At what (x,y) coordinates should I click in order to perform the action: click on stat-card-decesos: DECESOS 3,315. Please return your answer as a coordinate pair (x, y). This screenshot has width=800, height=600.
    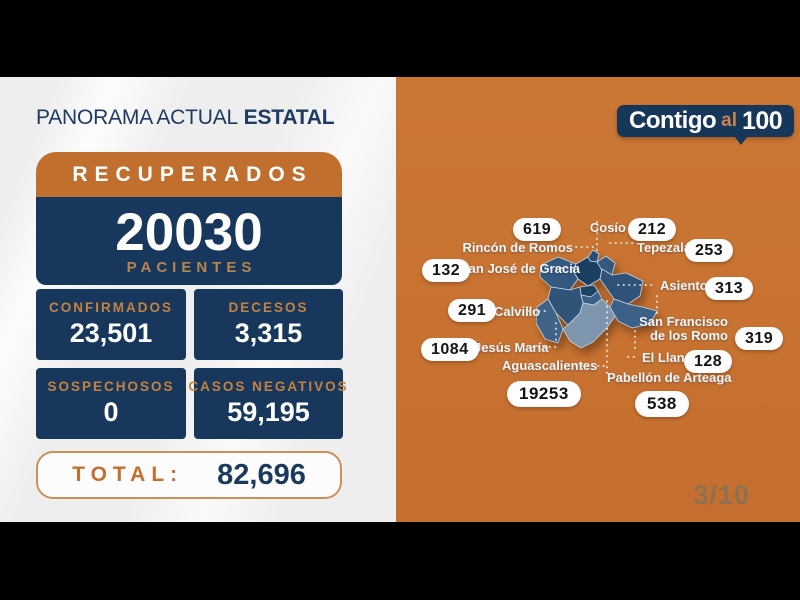
    Looking at the image, I should click on (268, 324).